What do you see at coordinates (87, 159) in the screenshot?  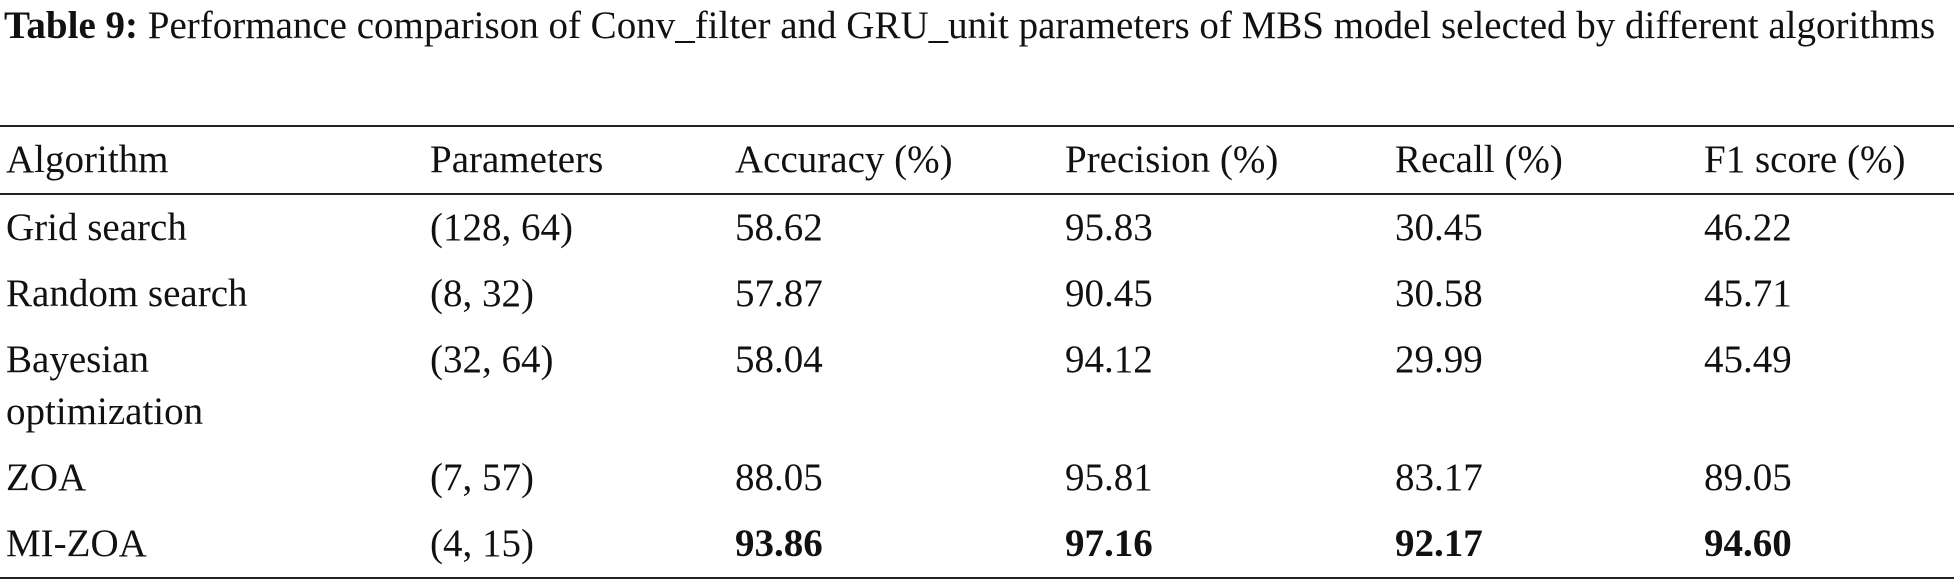 I see `header-cell: Algorithm` at bounding box center [87, 159].